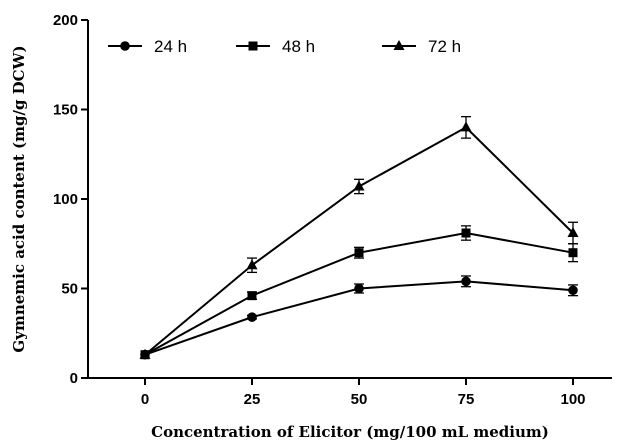  I want to click on y-tick-label: 0, so click(74, 378).